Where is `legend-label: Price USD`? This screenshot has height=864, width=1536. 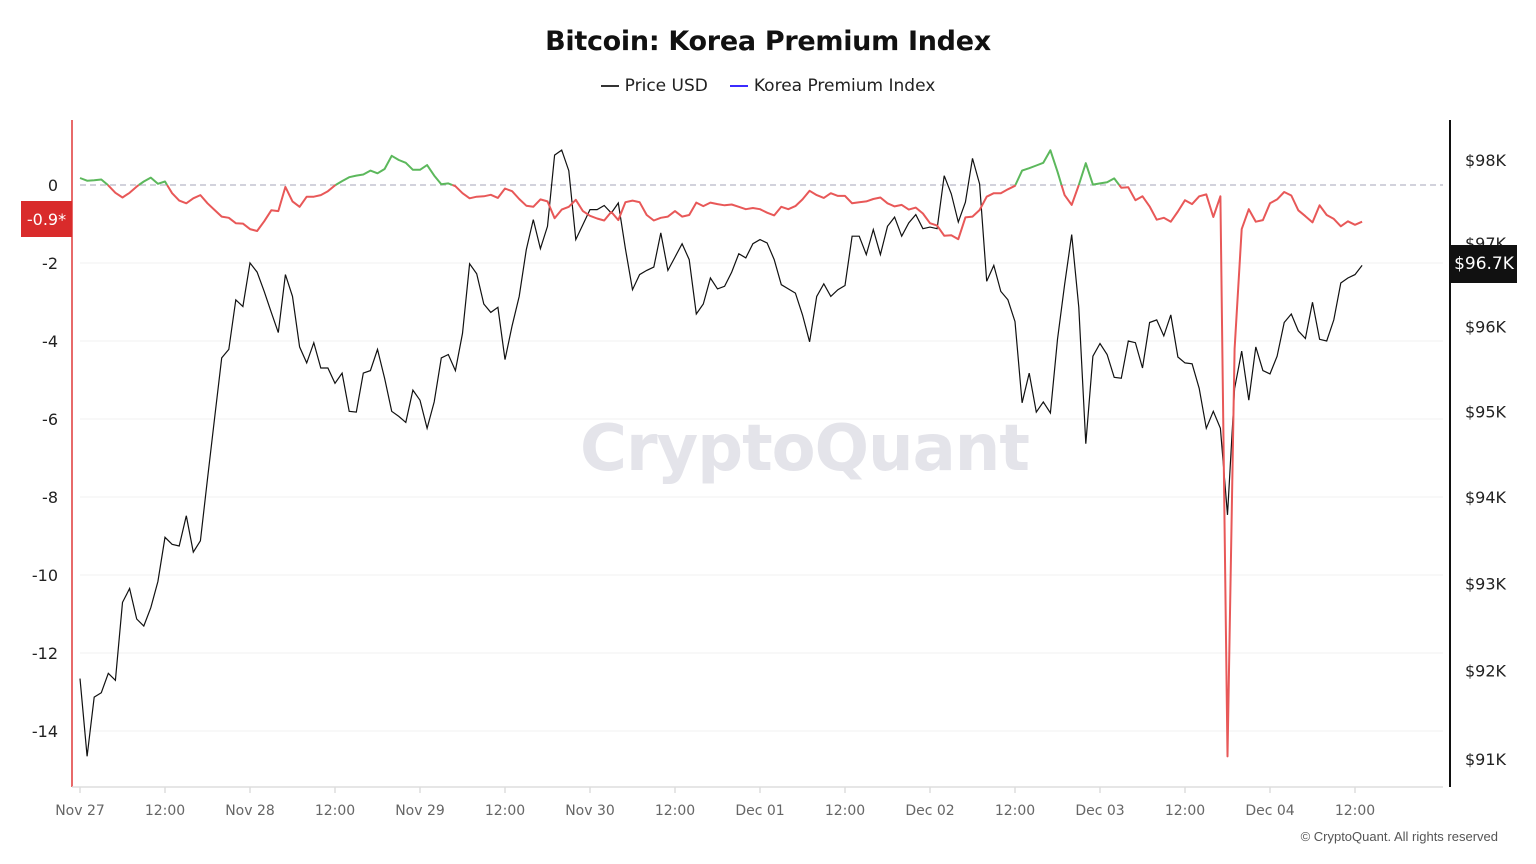
legend-label: Price USD is located at coordinates (666, 86).